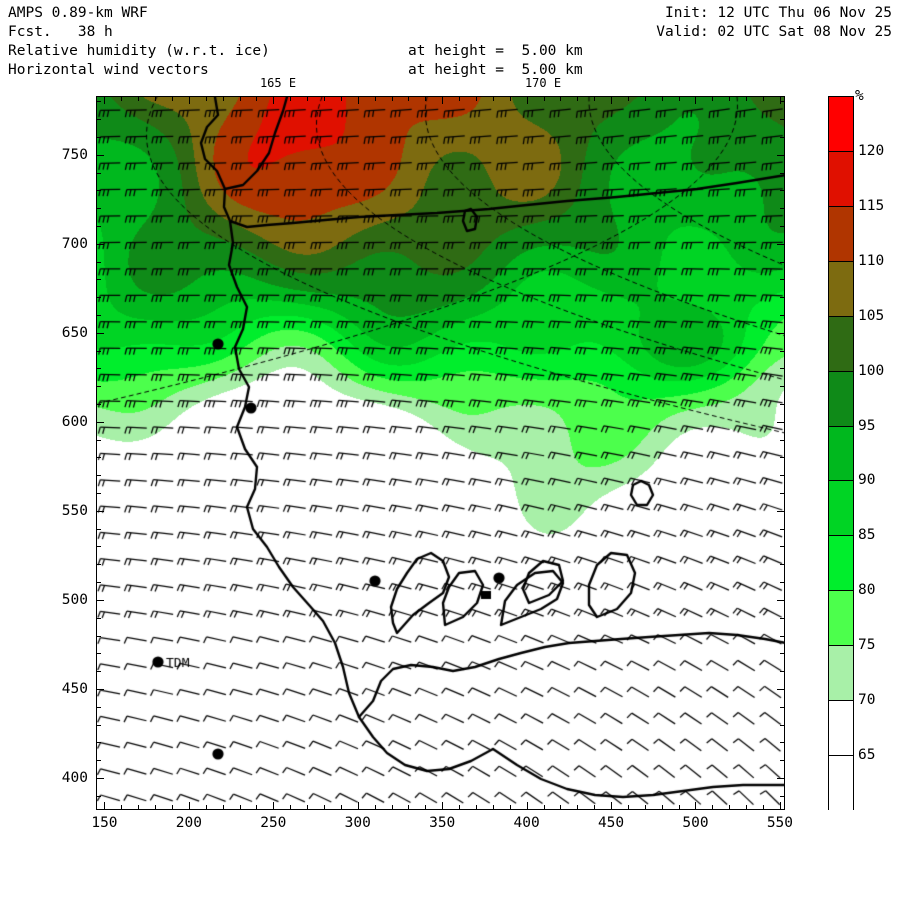 Image resolution: width=900 pixels, height=900 pixels. I want to click on y-tick-label-750: 750, so click(74, 154).